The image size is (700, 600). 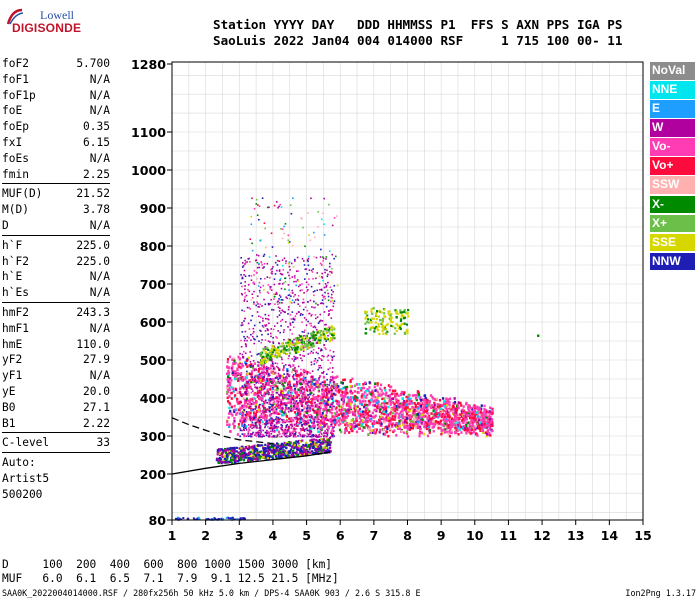 I want to click on param-value: N/A, so click(x=99, y=293).